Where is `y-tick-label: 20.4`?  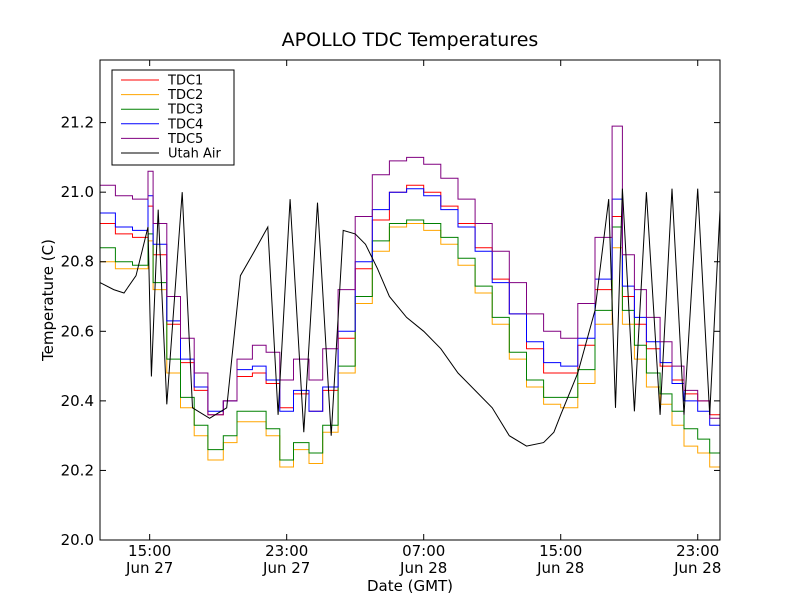 y-tick-label: 20.4 is located at coordinates (77, 401).